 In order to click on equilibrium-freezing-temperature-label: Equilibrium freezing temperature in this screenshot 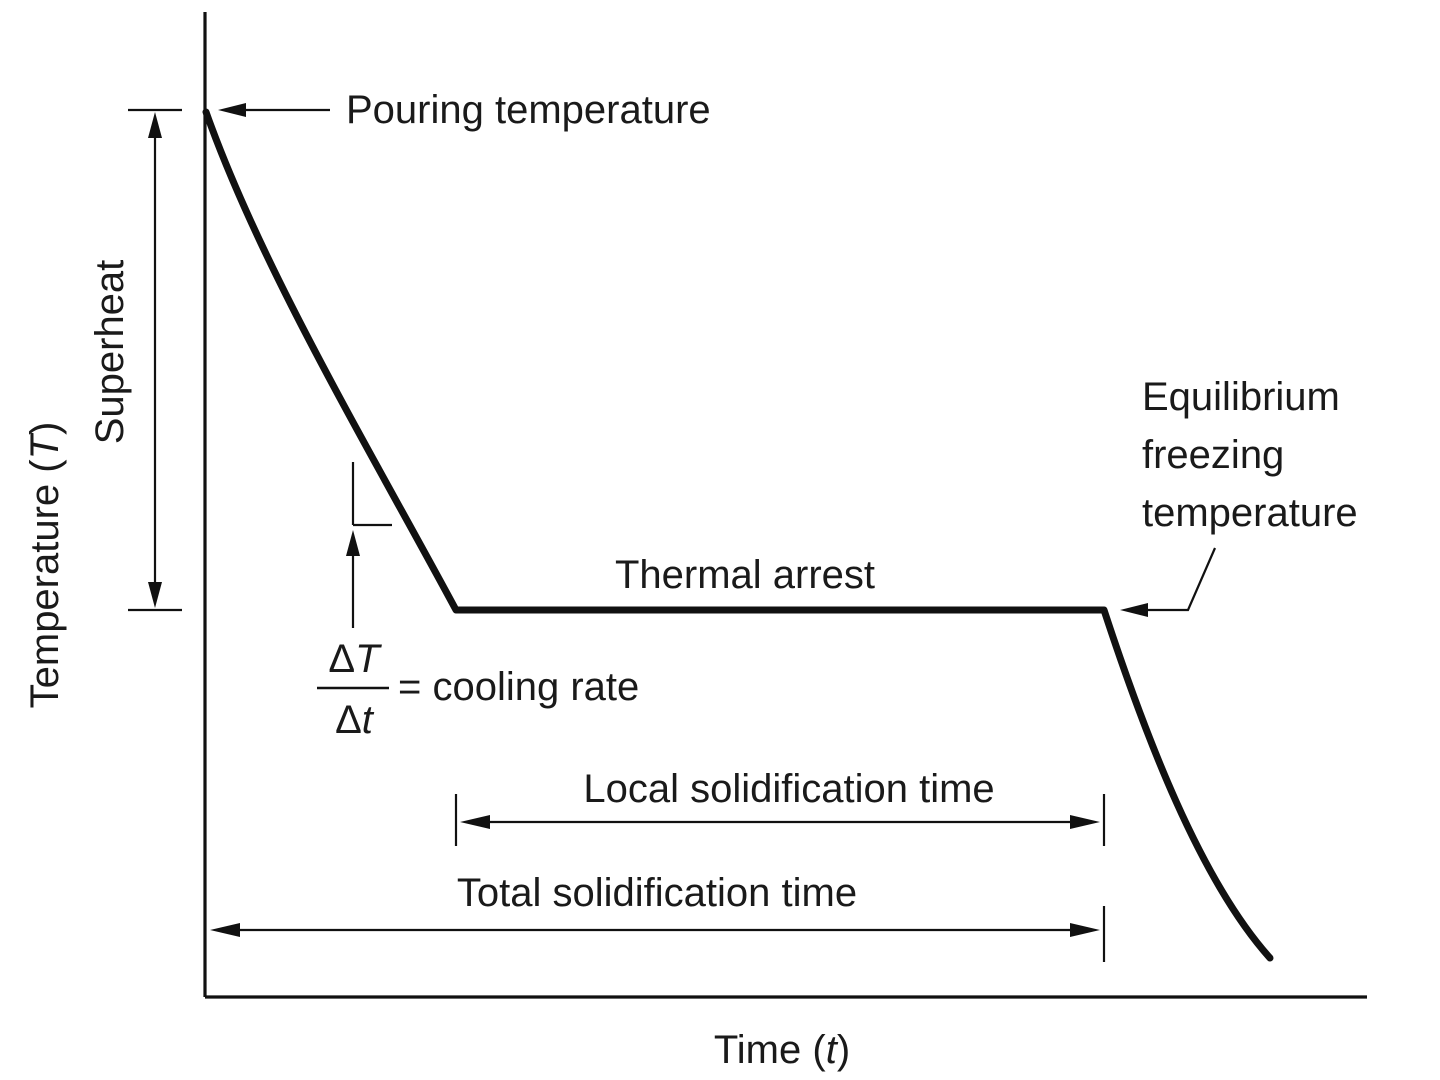, I will do `click(1250, 455)`.